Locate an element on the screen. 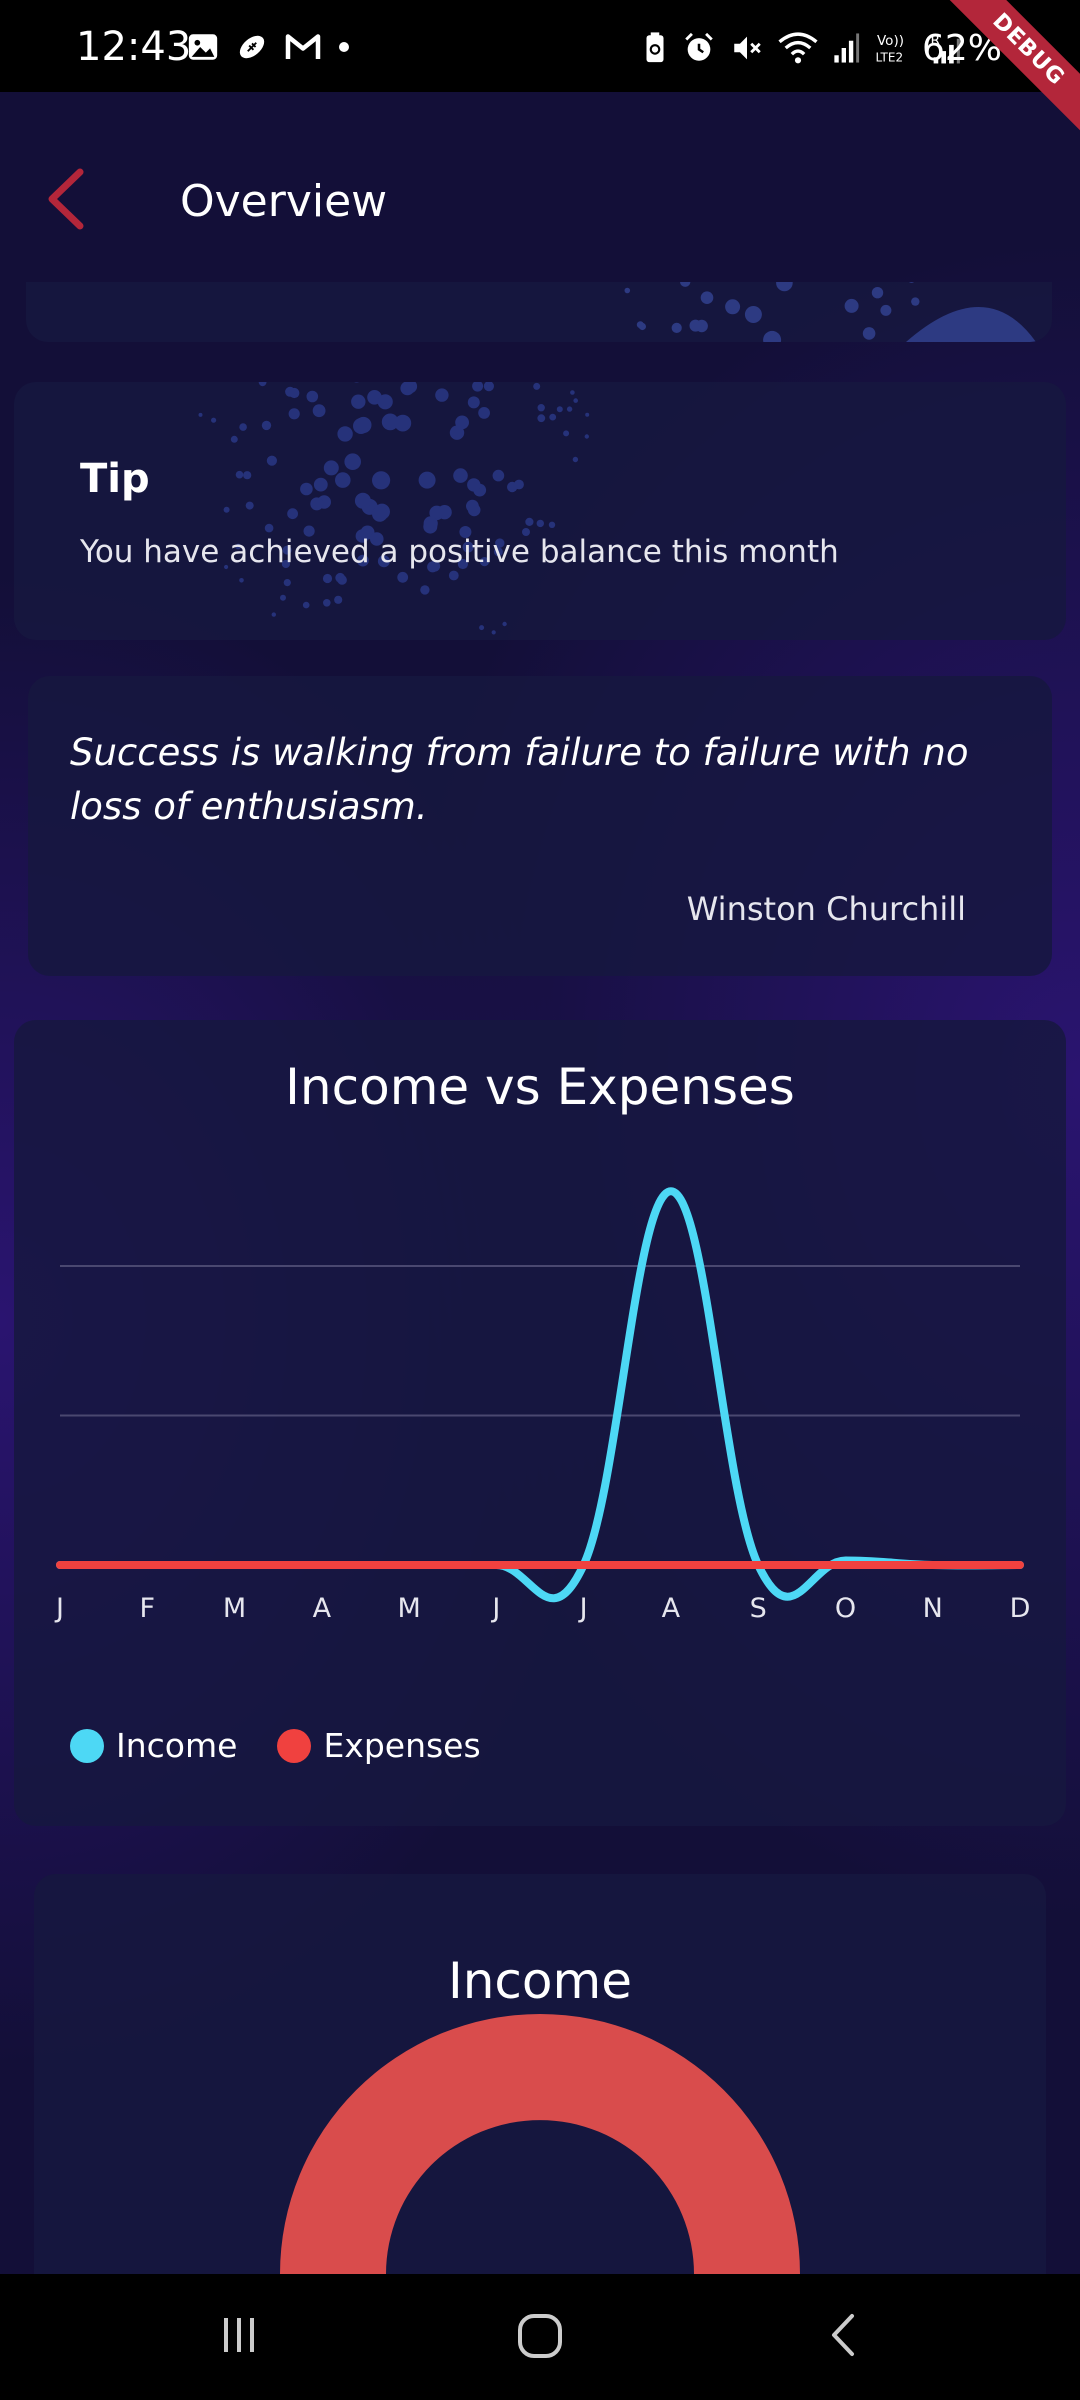 The image size is (1080, 2400). status-notification-icons is located at coordinates (269, 47).